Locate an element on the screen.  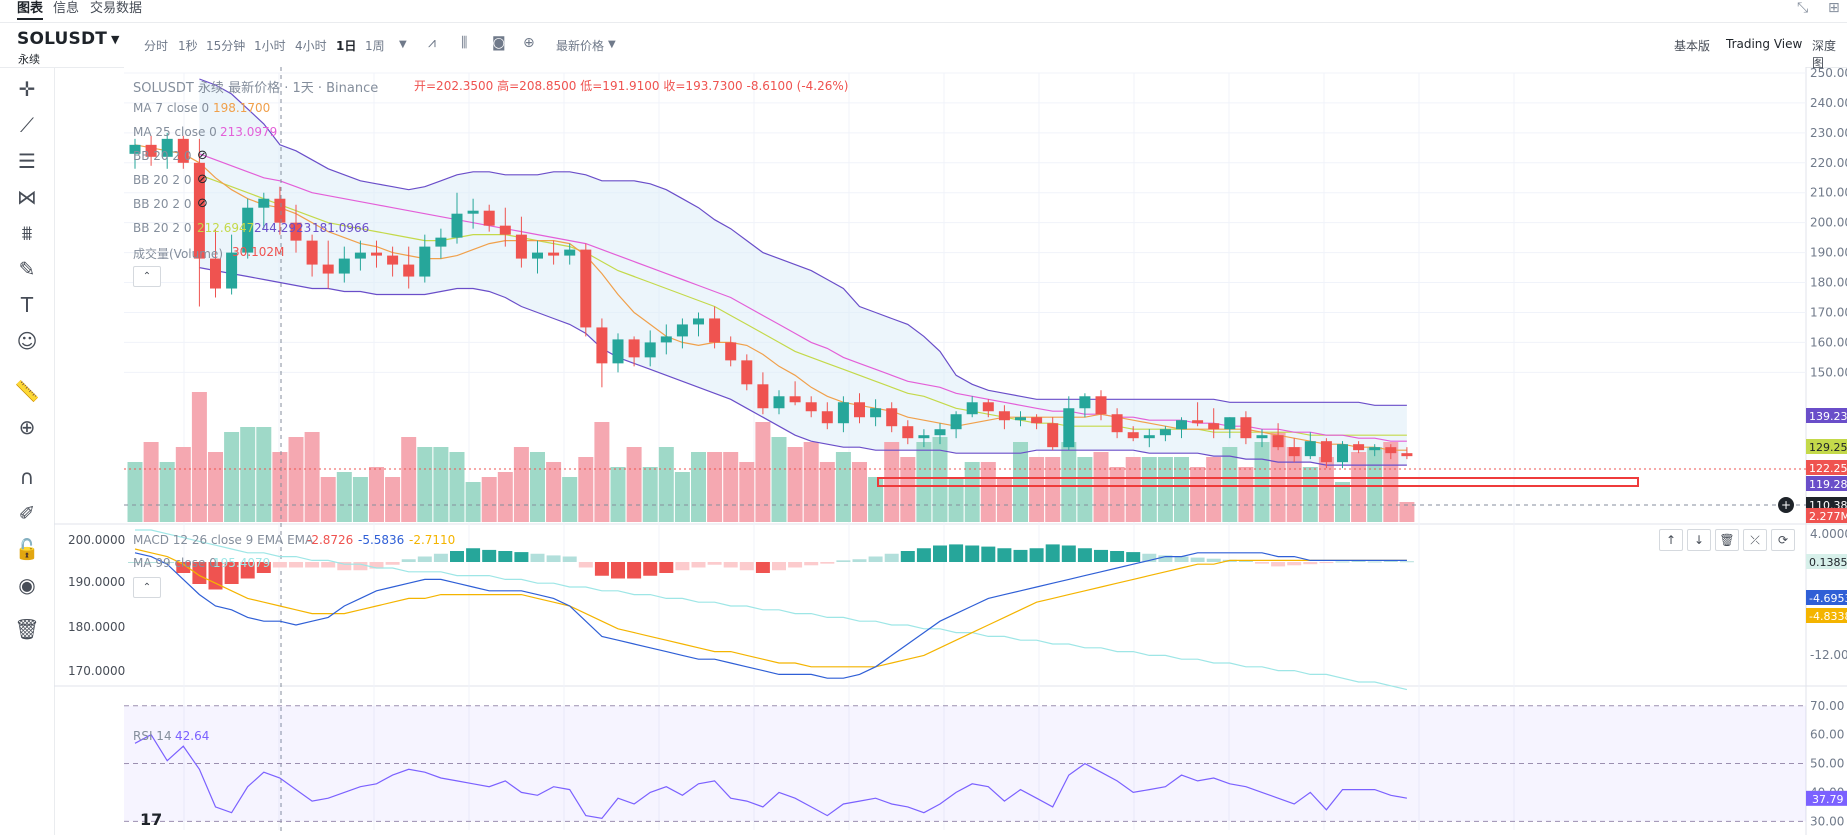
trash-icon: 🗑 is located at coordinates (27, 629).